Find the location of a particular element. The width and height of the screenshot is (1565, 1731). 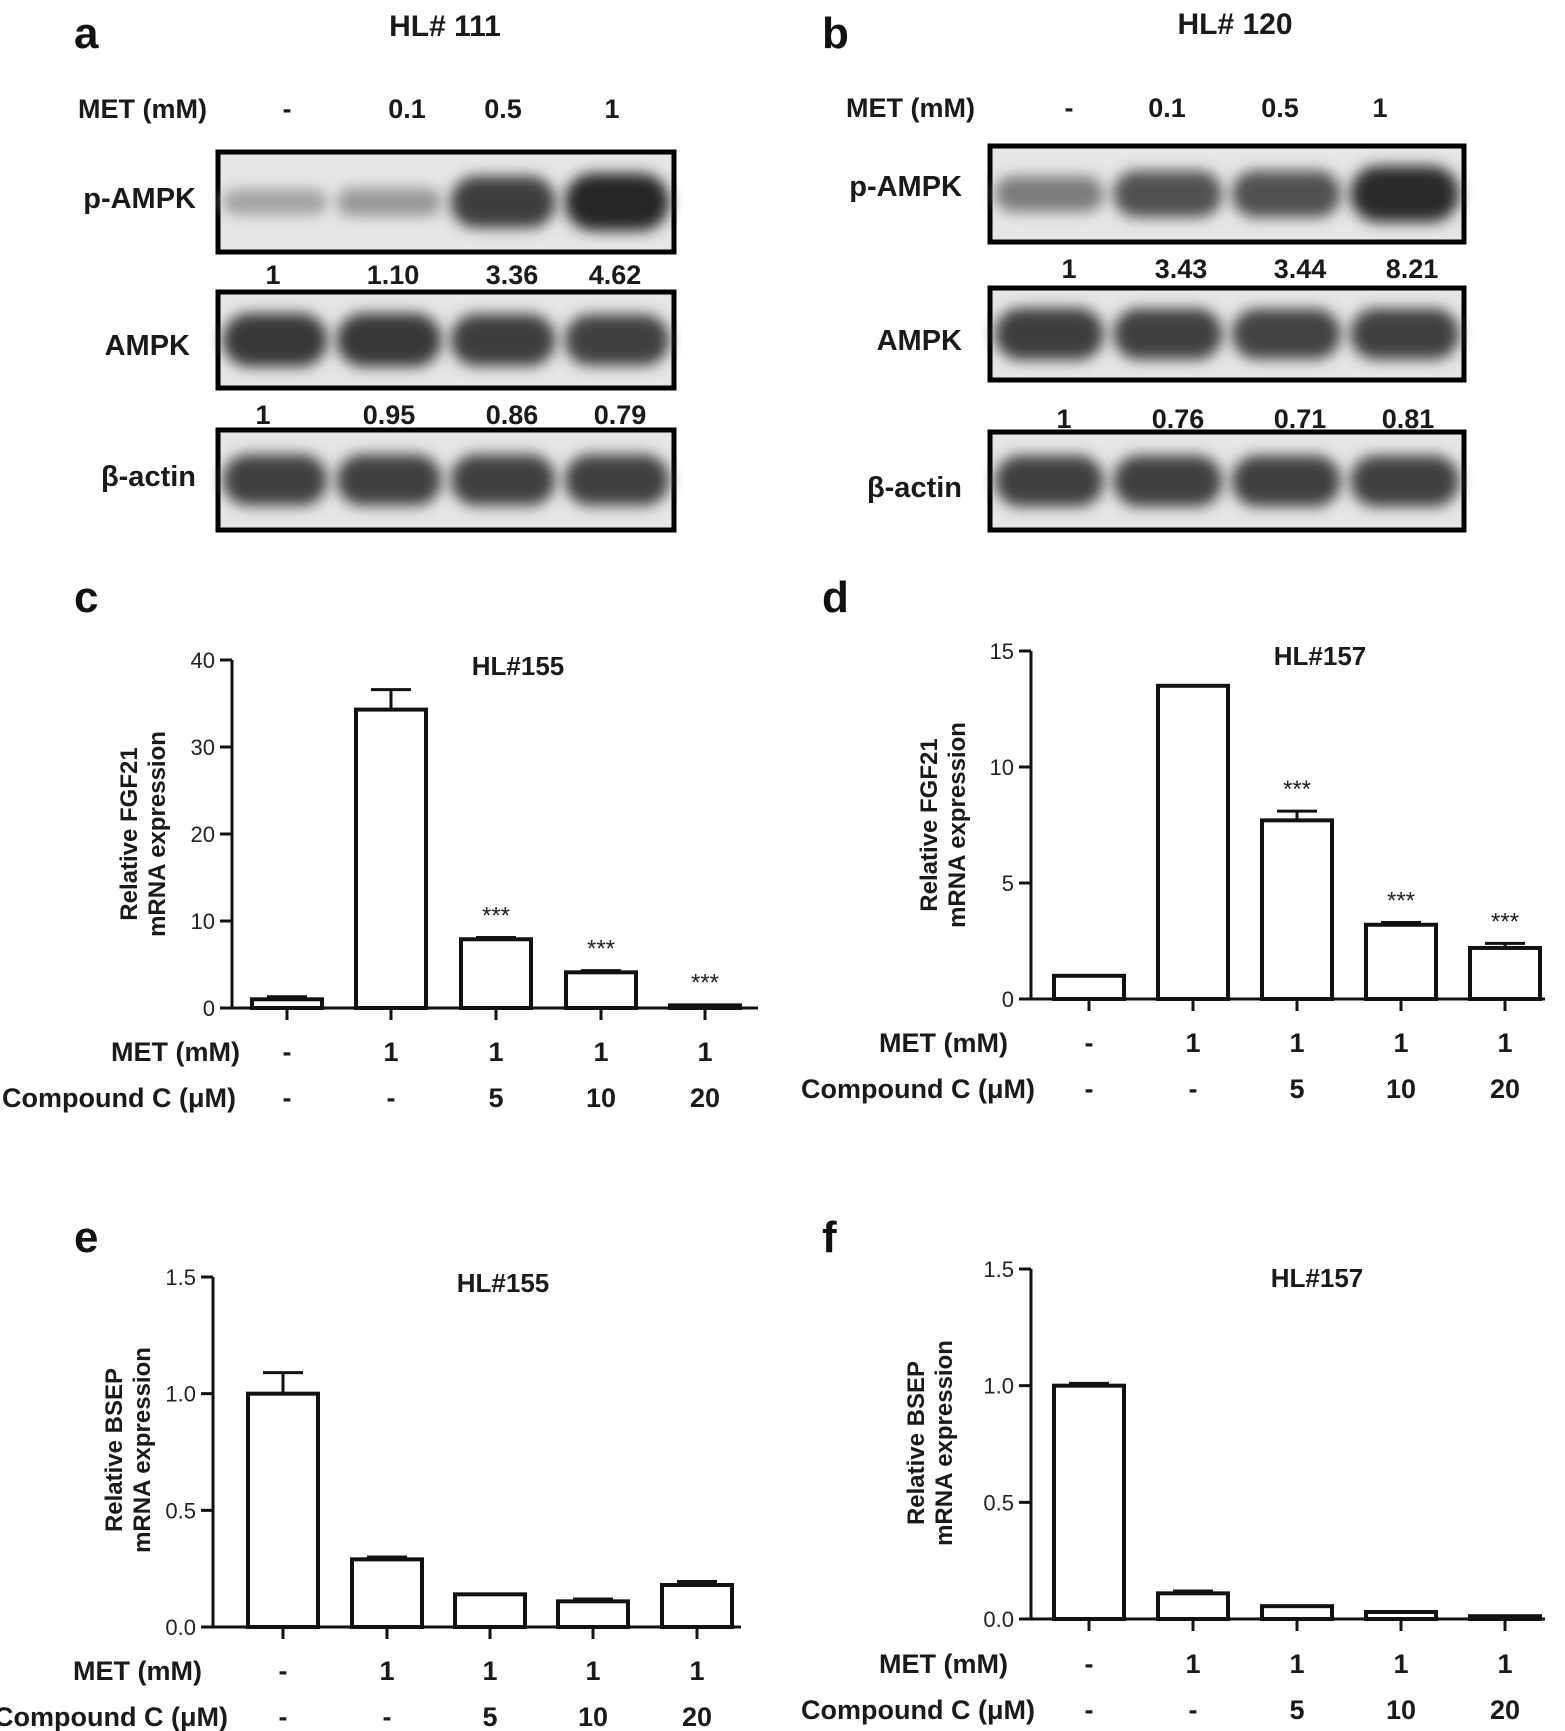

y-tick-label: 1.5 is located at coordinates (998, 1269).